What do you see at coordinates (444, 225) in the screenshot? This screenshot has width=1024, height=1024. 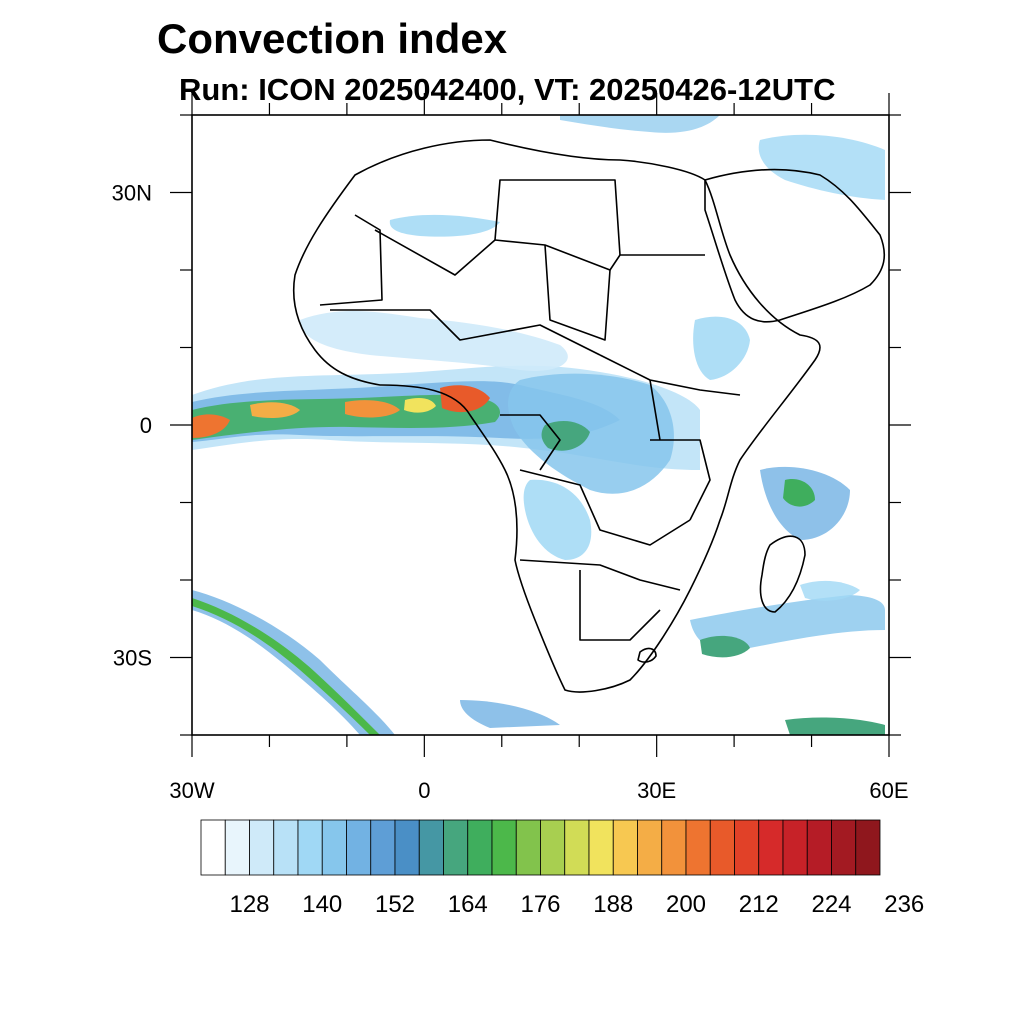 I see `convection-patch-sahara` at bounding box center [444, 225].